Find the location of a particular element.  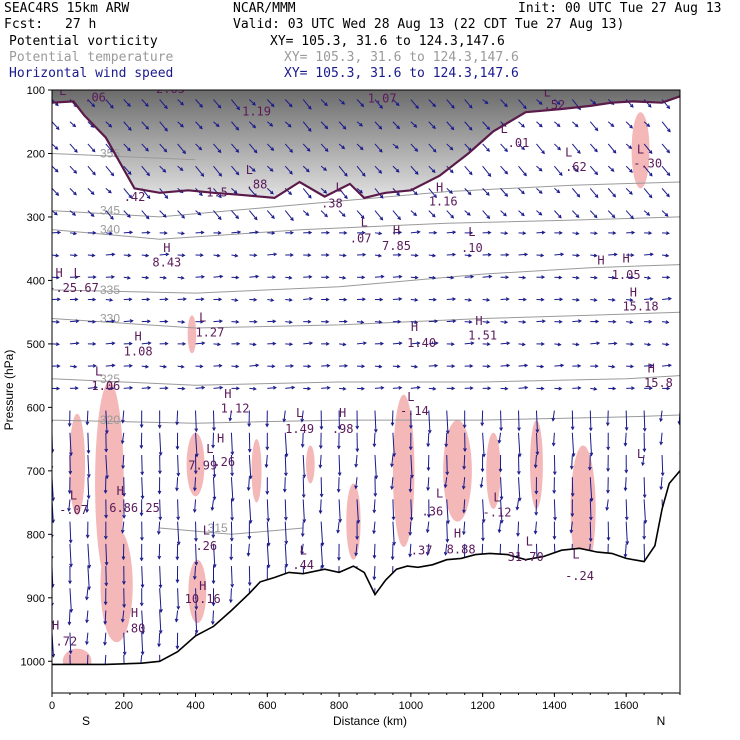

contour-annotation: 1.06 is located at coordinates (105, 386).